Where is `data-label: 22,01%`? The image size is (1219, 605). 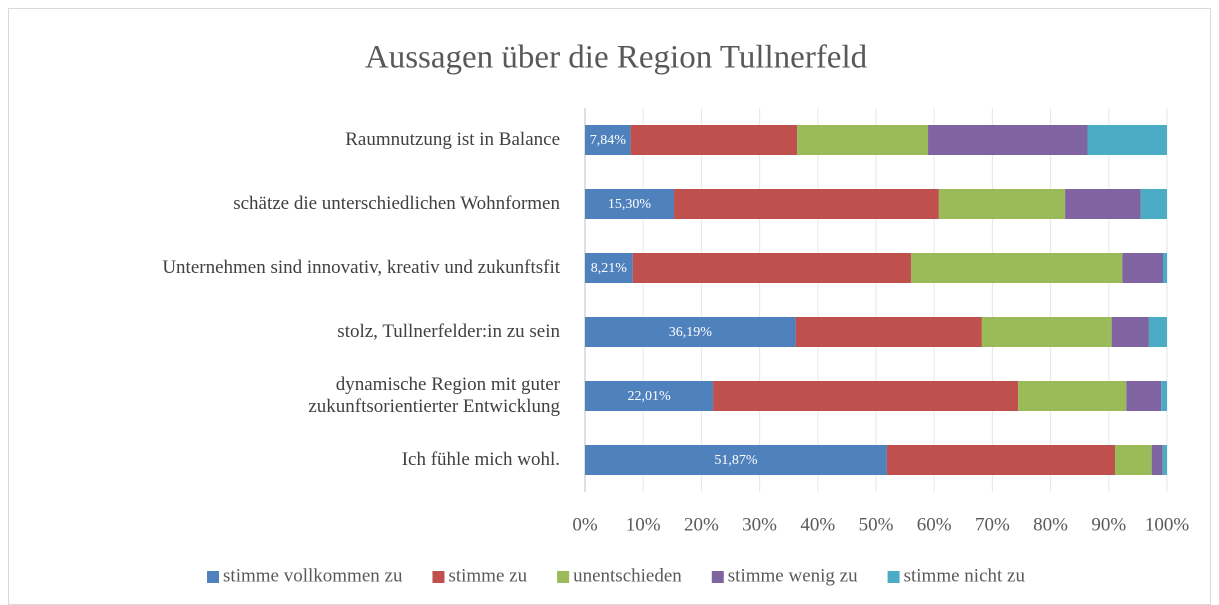
data-label: 22,01% is located at coordinates (649, 396).